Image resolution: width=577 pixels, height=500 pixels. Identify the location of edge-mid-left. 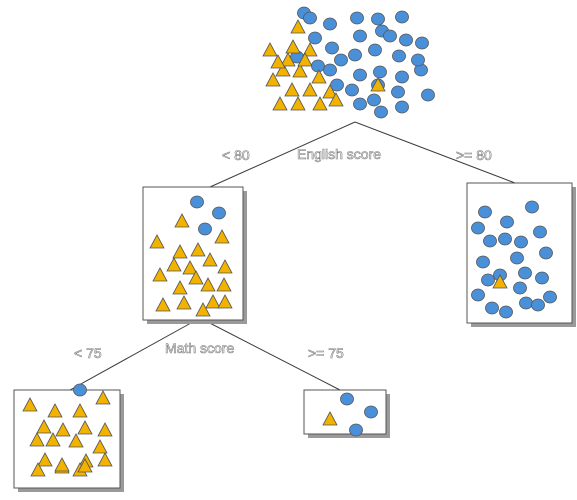
(135, 354).